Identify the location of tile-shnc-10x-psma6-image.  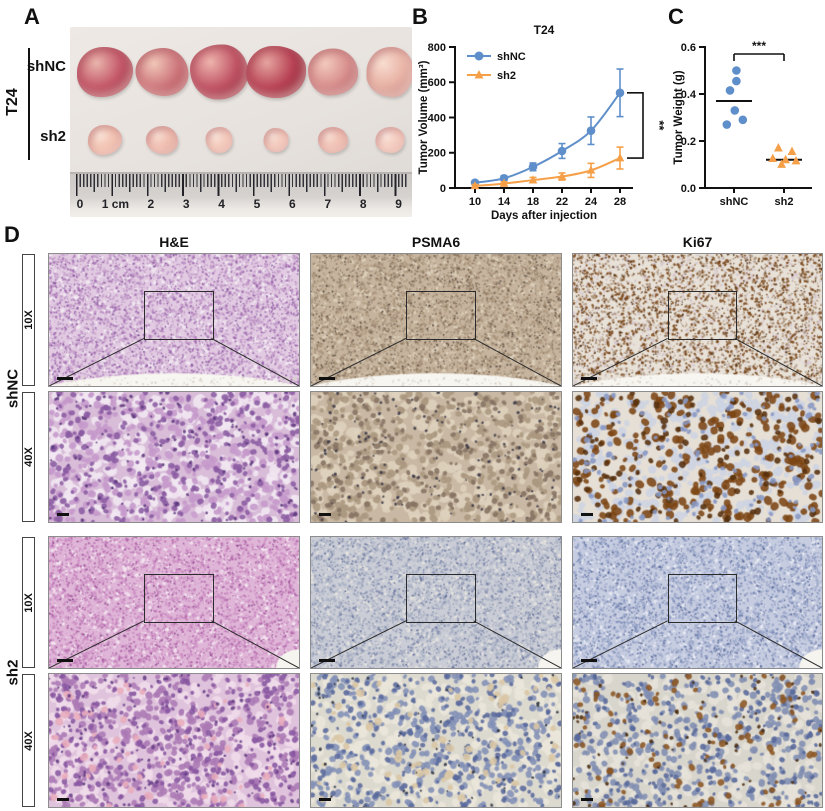
(436, 320).